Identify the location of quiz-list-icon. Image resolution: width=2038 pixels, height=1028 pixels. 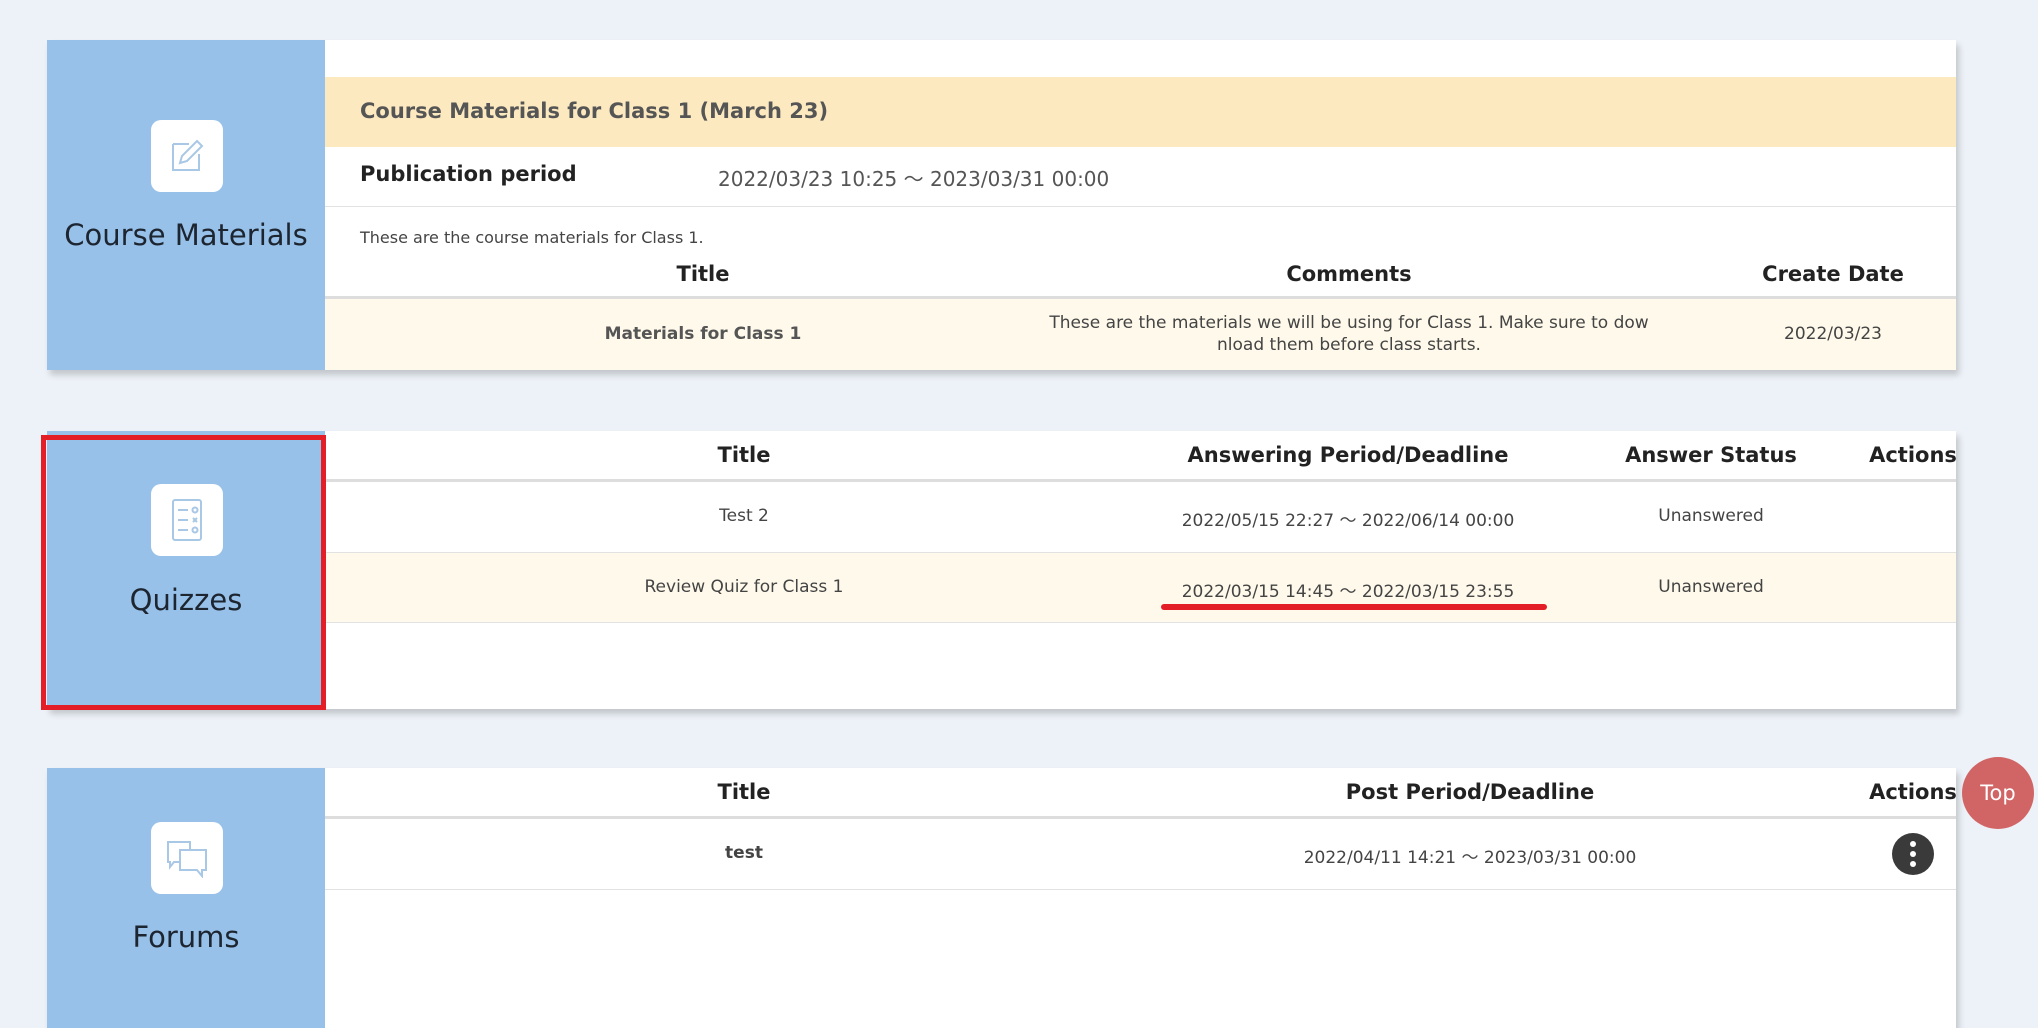
(187, 520).